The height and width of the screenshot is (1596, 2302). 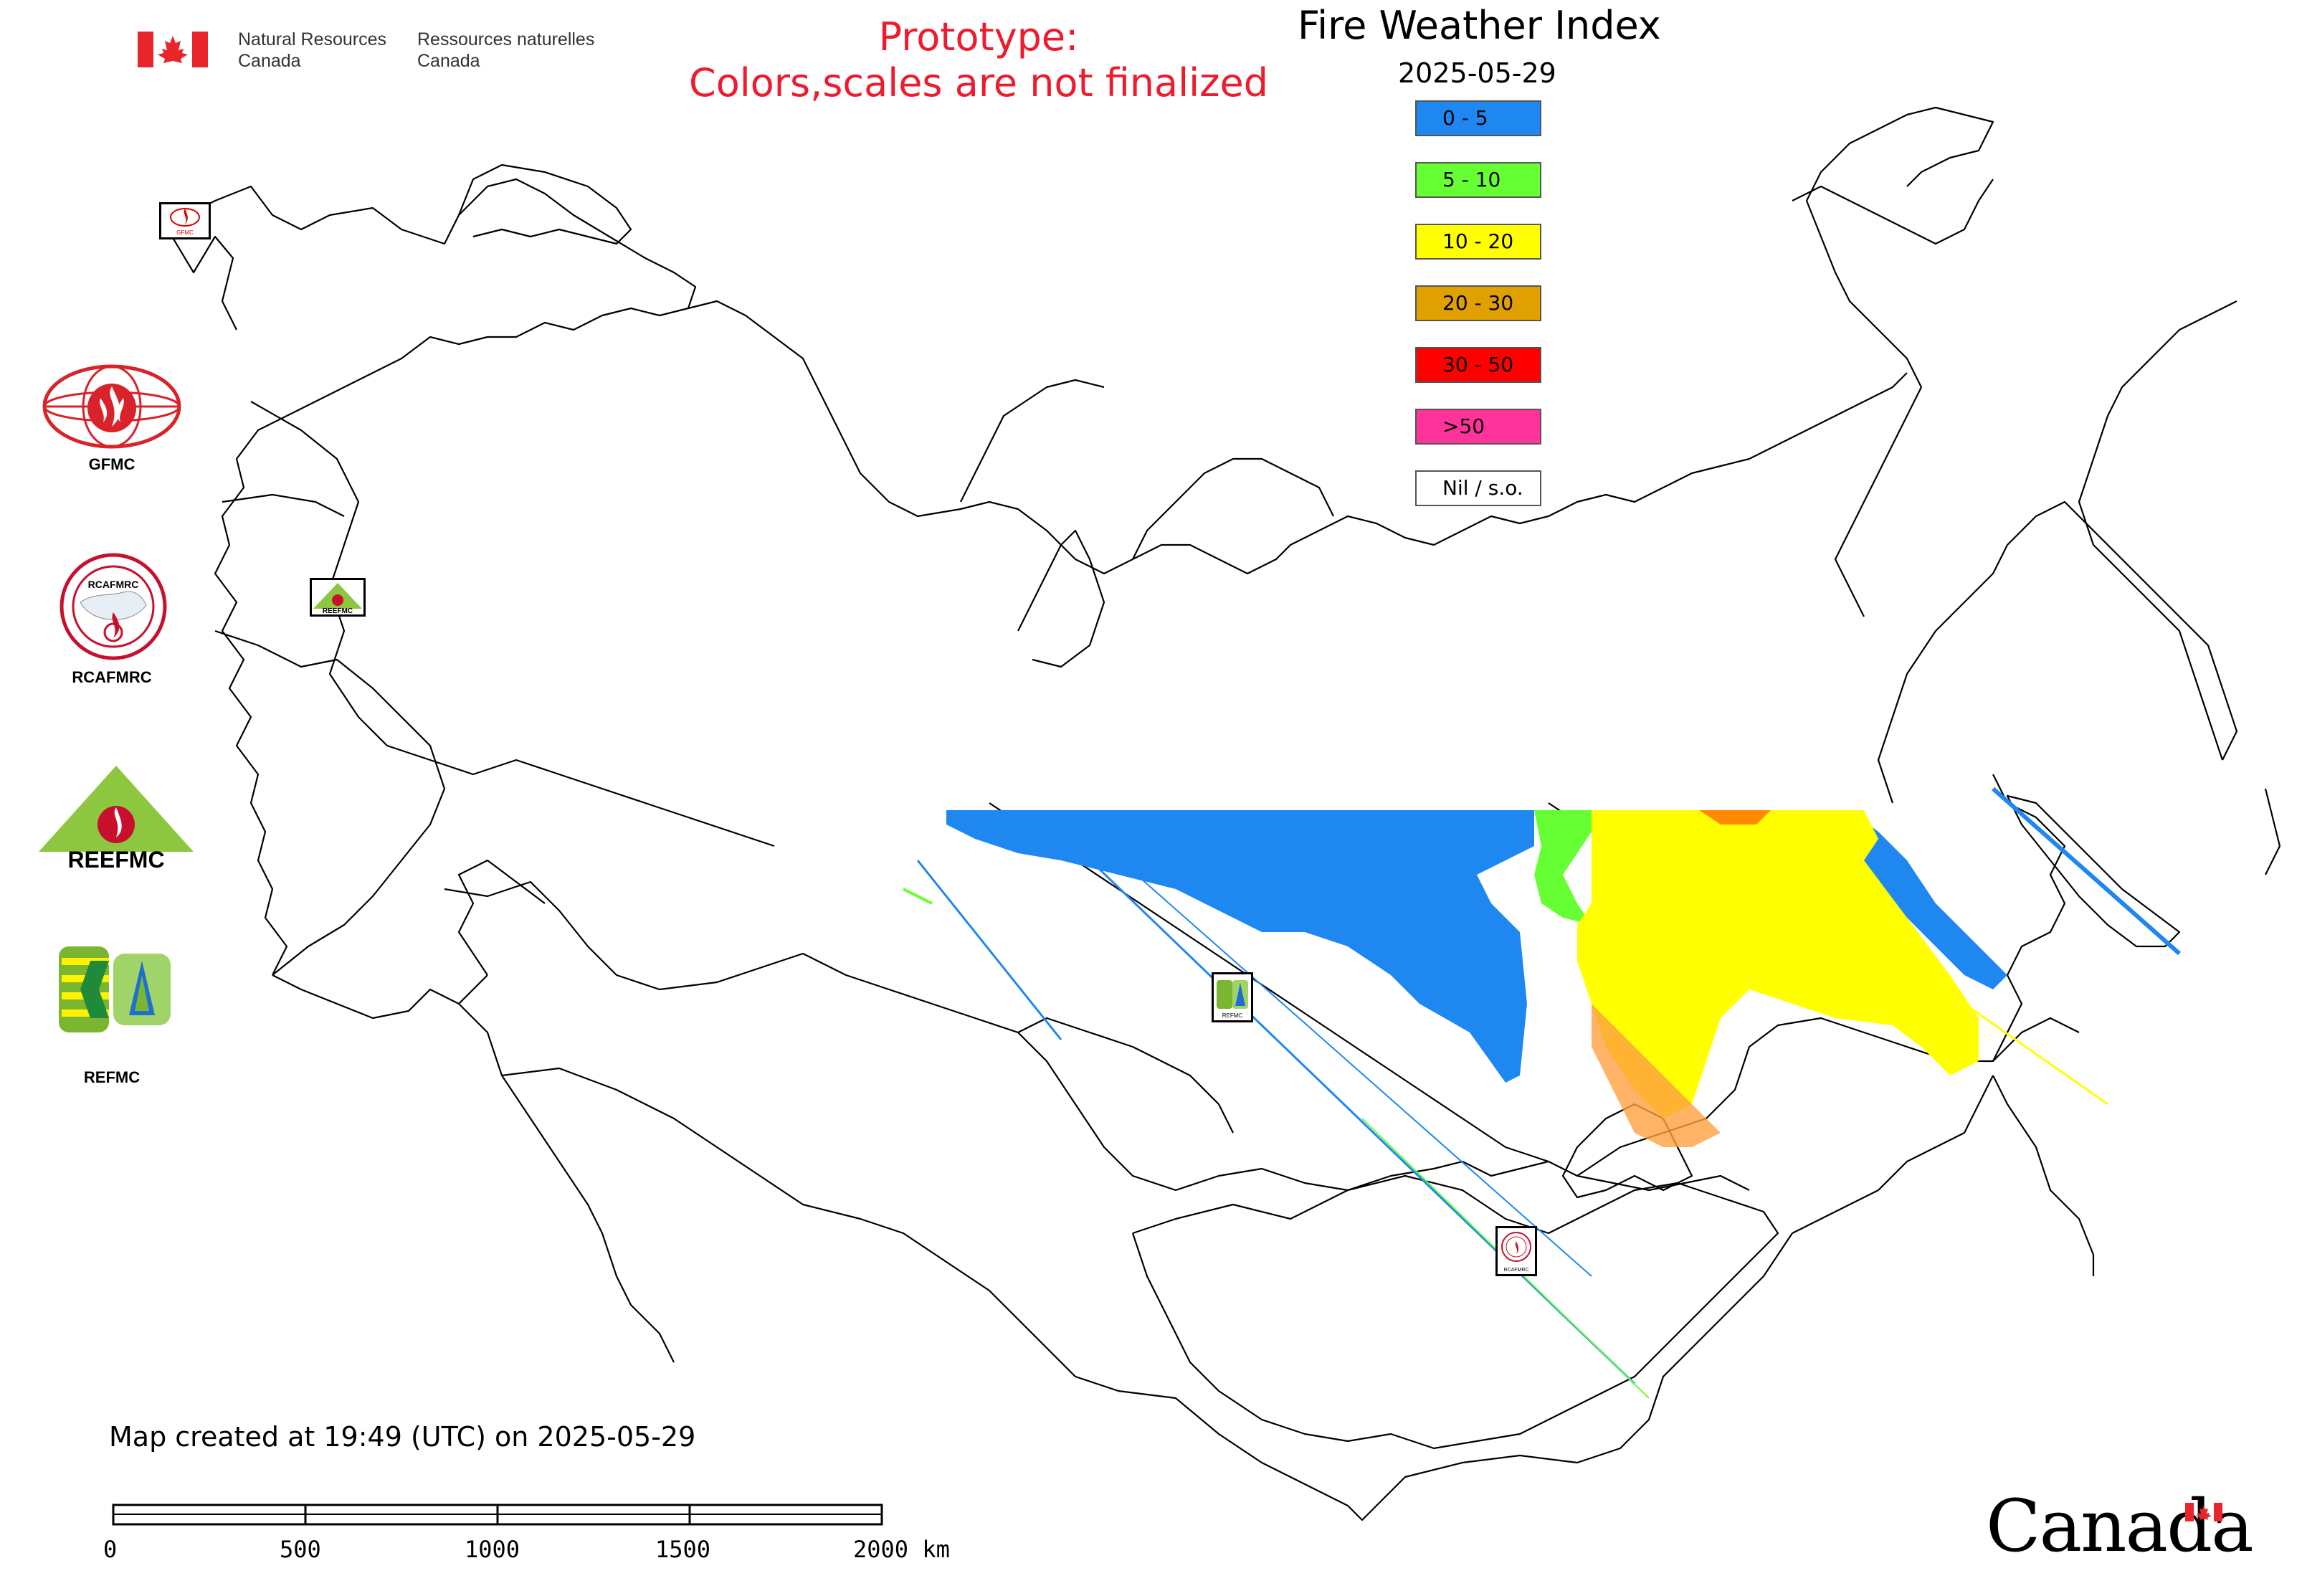 I want to click on fwi-yellow-region, so click(x=1778, y=964).